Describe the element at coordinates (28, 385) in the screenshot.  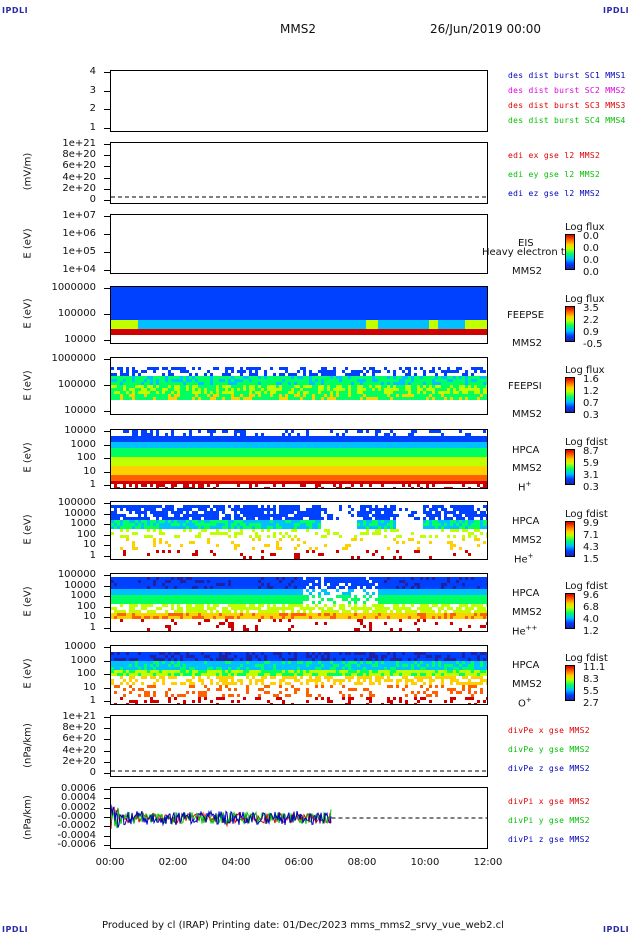
I see `ylabel-feepsi: E (eV)` at that location.